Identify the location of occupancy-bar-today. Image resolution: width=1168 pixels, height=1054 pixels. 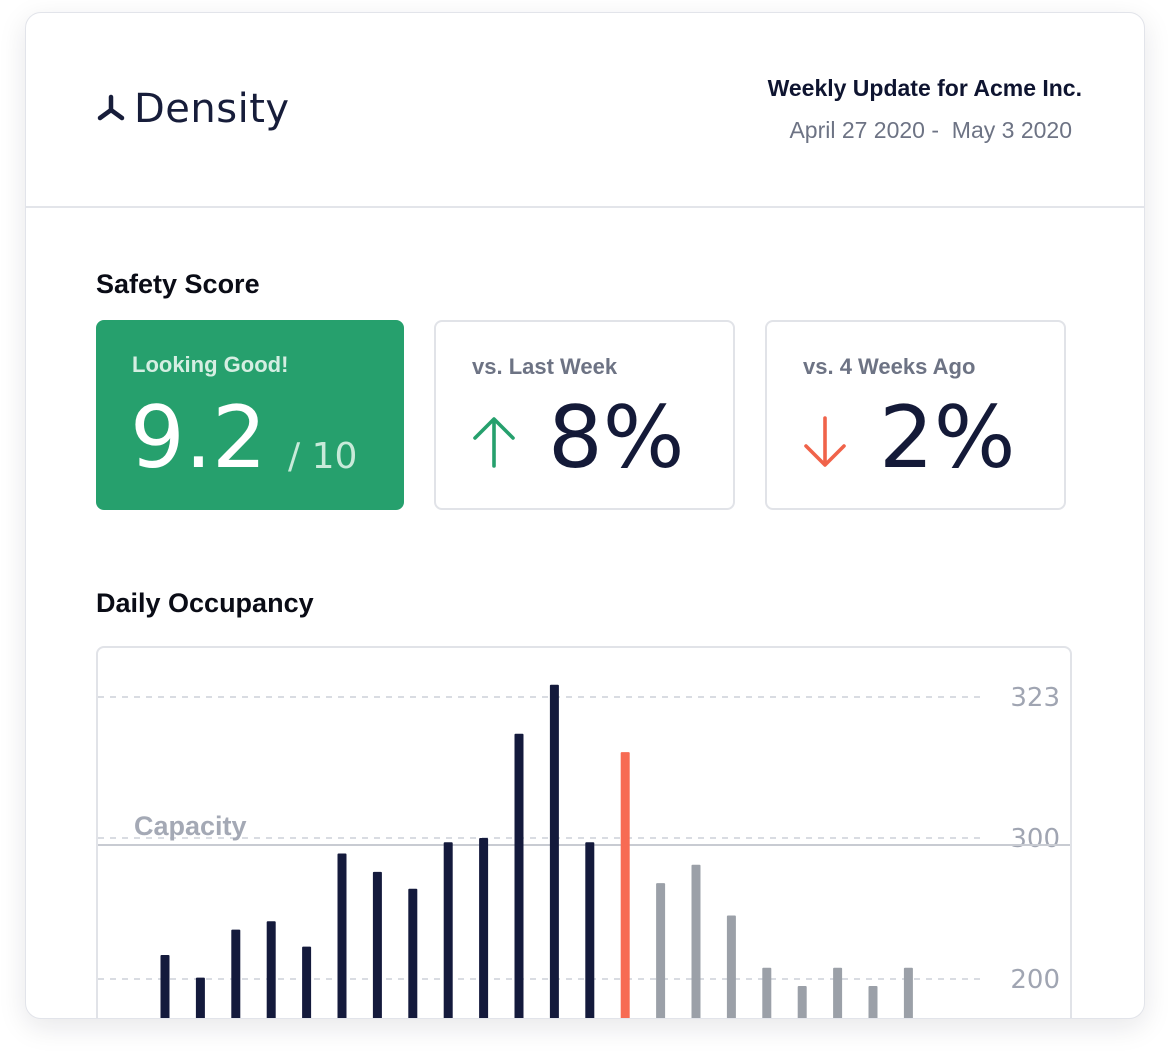
(625, 885).